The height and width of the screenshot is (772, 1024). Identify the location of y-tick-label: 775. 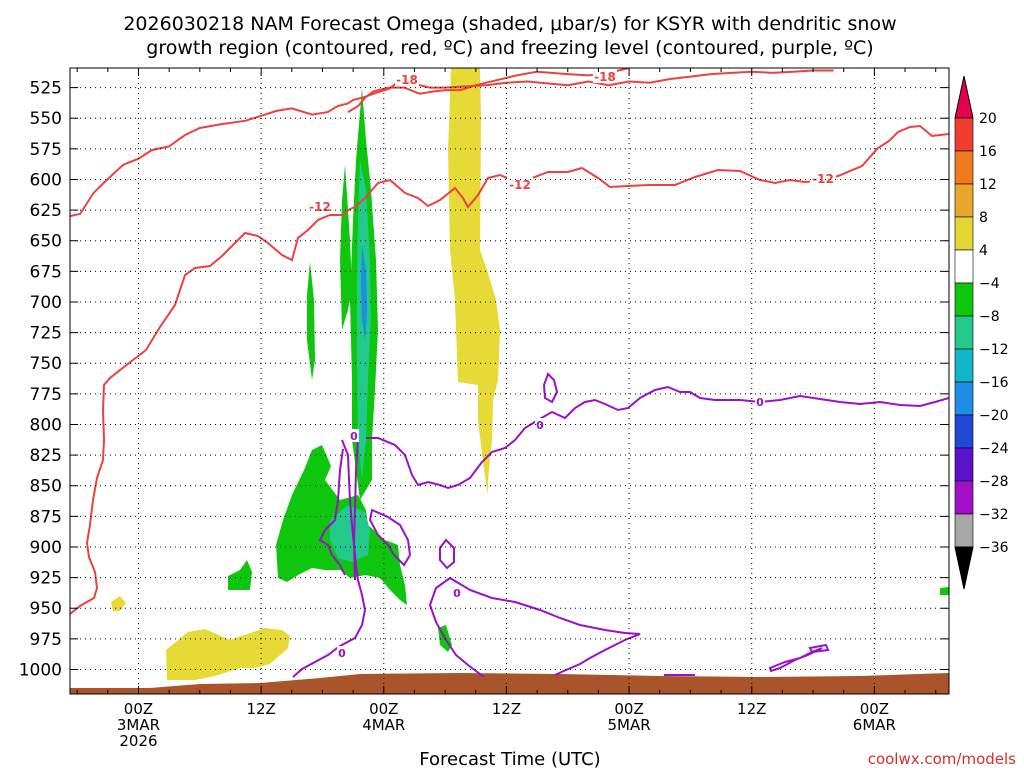
(46, 395).